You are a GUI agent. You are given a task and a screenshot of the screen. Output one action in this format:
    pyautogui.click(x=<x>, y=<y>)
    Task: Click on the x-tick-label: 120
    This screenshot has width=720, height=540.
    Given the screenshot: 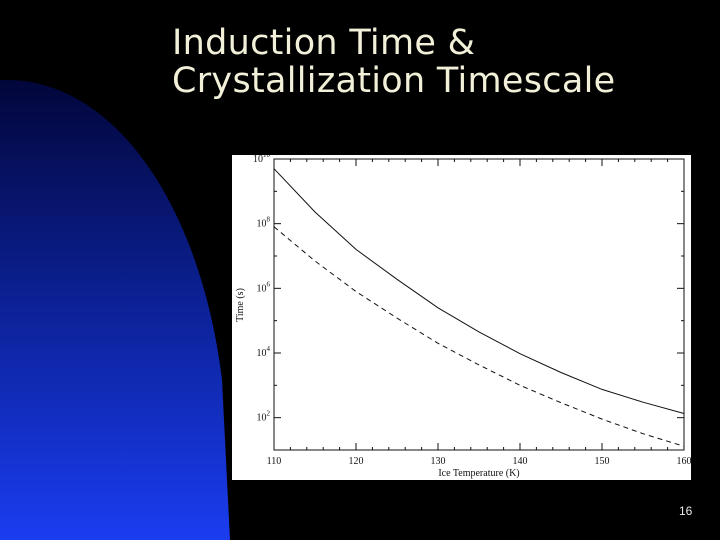 What is the action you would take?
    pyautogui.click(x=356, y=461)
    